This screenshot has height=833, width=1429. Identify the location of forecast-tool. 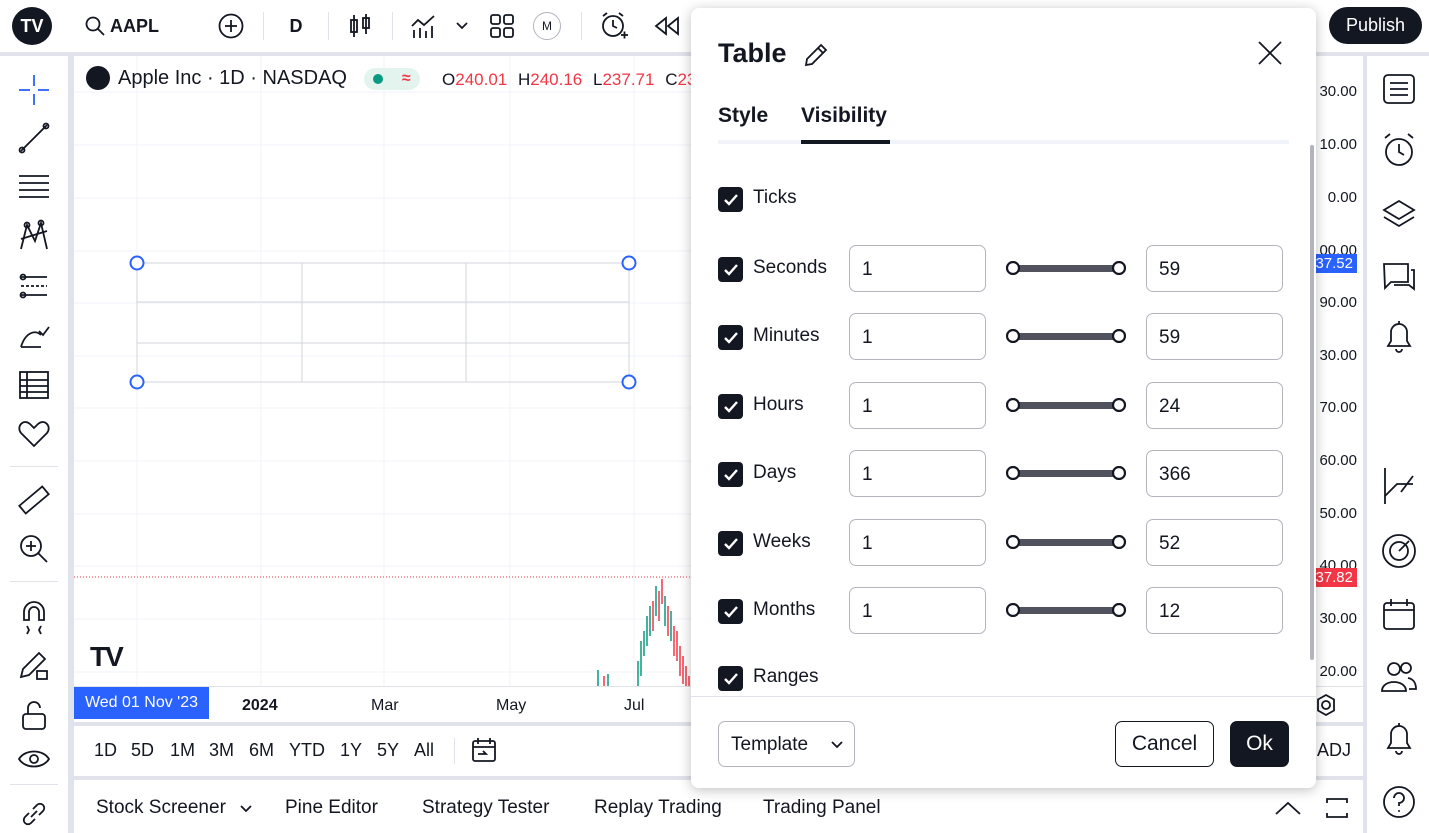
(34, 286).